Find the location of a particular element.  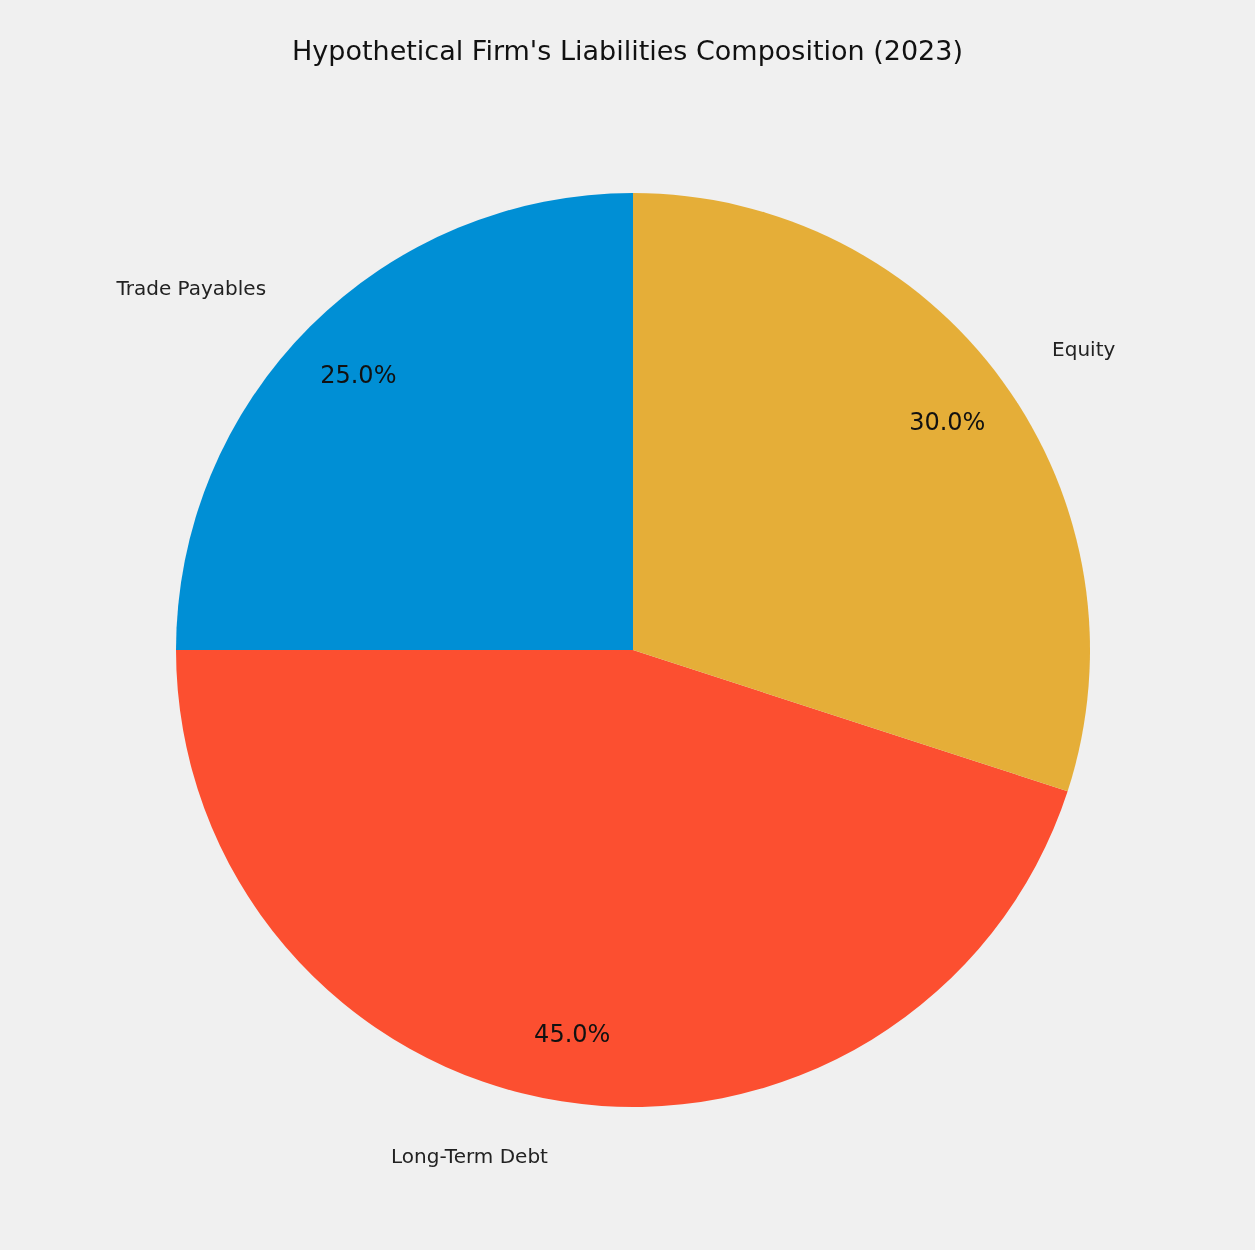

slice-label: Long-Term Debt is located at coordinates (470, 1155).